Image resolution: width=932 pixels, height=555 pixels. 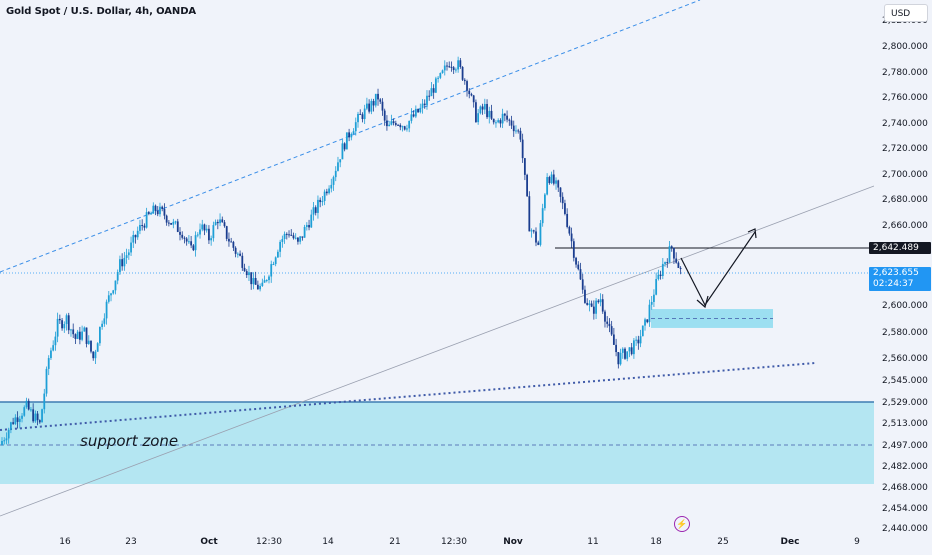 I want to click on time-axis-label: 23, so click(x=130, y=542).